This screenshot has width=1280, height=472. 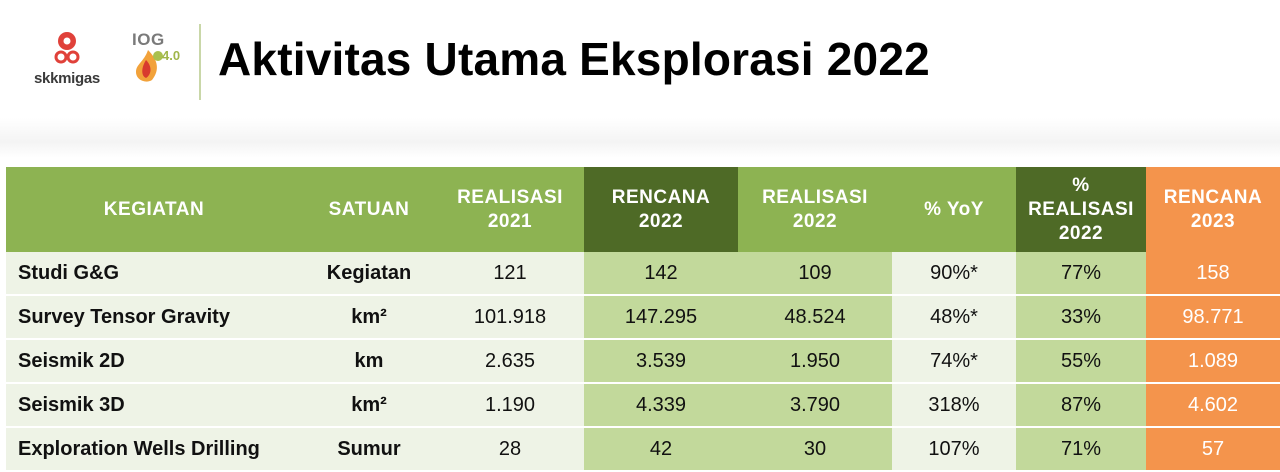 I want to click on cell-kegiatan: Exploration Wells Drilling, so click(x=154, y=449).